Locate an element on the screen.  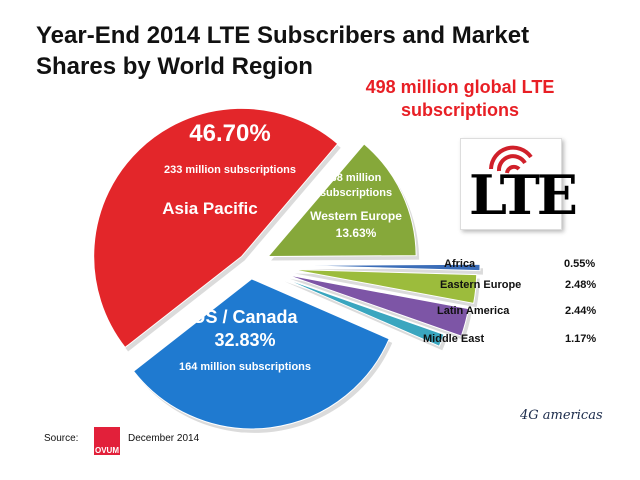
asia-pacific-detail: 233 million subscriptions is located at coordinates (230, 170).